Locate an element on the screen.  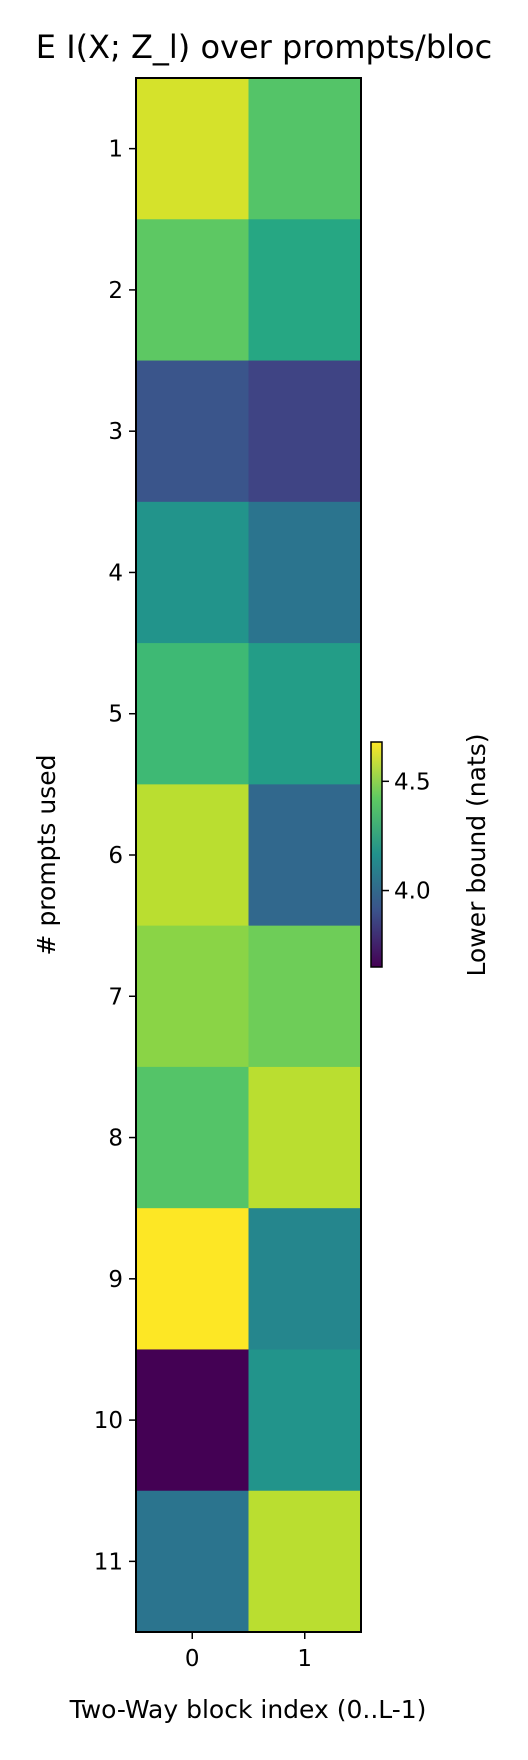
y-tick-label: 6 is located at coordinates (115, 856).